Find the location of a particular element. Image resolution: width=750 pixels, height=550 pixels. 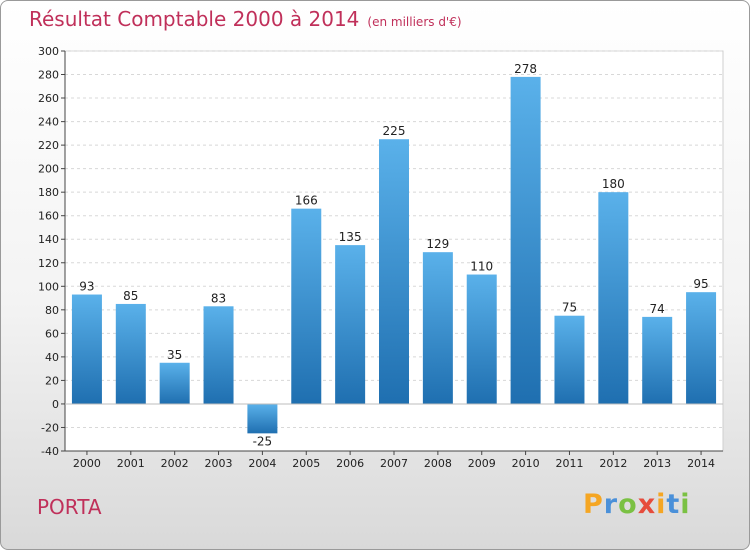

data-label-2013: 74 is located at coordinates (657, 309).